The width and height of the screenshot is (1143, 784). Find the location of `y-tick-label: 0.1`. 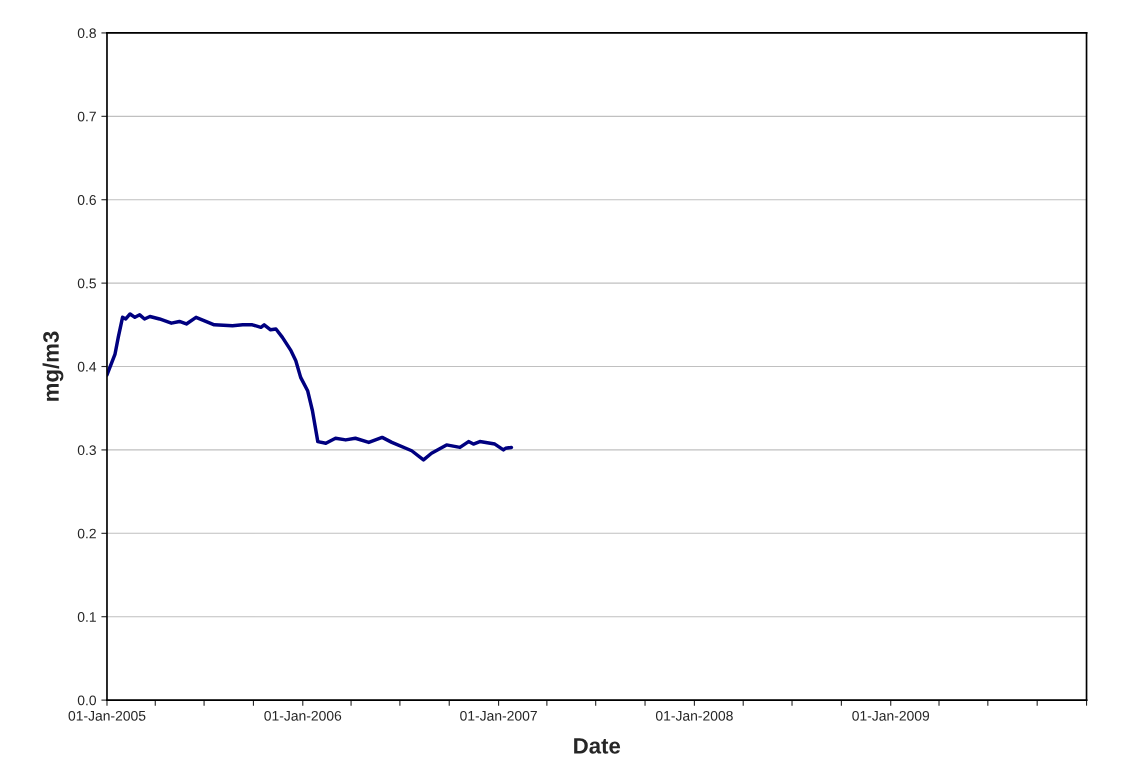

y-tick-label: 0.1 is located at coordinates (86, 617).